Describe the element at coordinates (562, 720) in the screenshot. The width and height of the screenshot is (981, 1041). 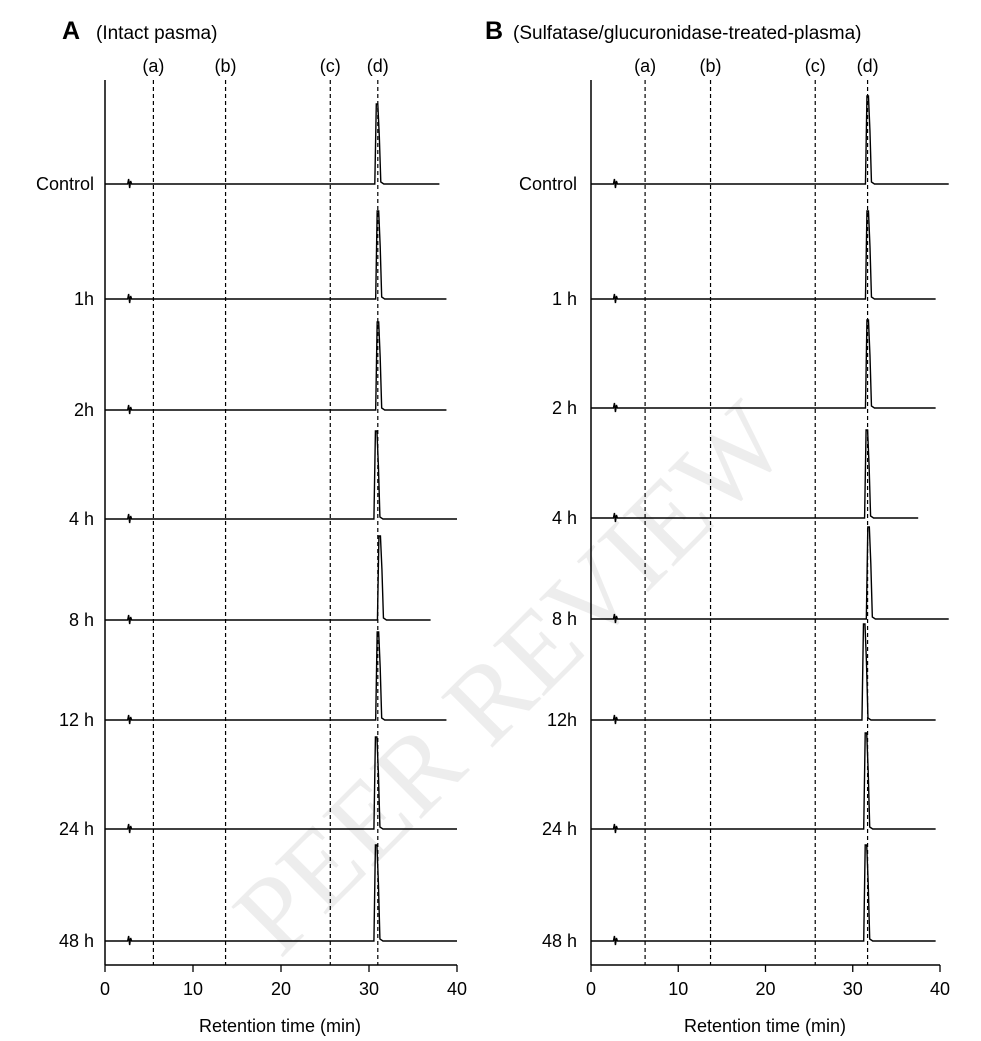
I see `series-label: 12h` at that location.